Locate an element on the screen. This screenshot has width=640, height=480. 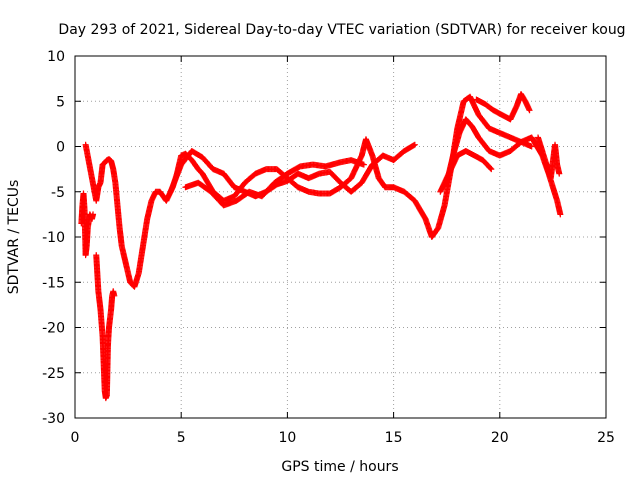
x-axis-label: GPS time / hours is located at coordinates (339, 467).